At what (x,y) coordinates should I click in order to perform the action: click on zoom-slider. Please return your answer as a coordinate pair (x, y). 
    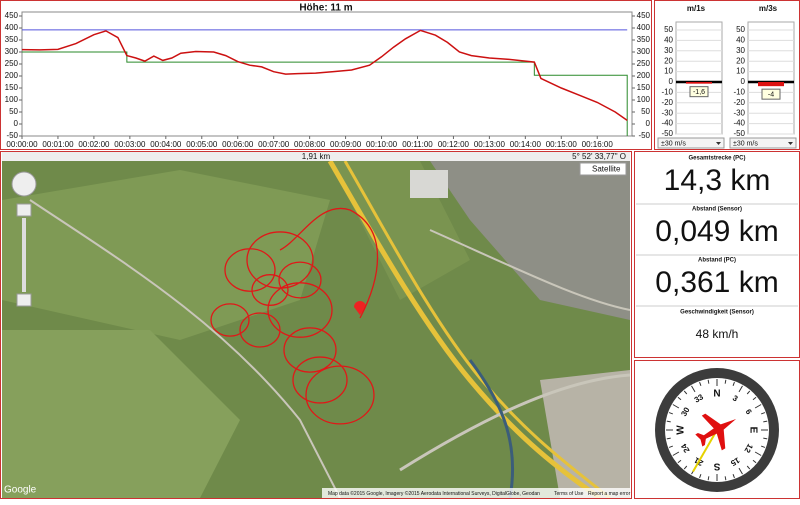
    Looking at the image, I should click on (24, 255).